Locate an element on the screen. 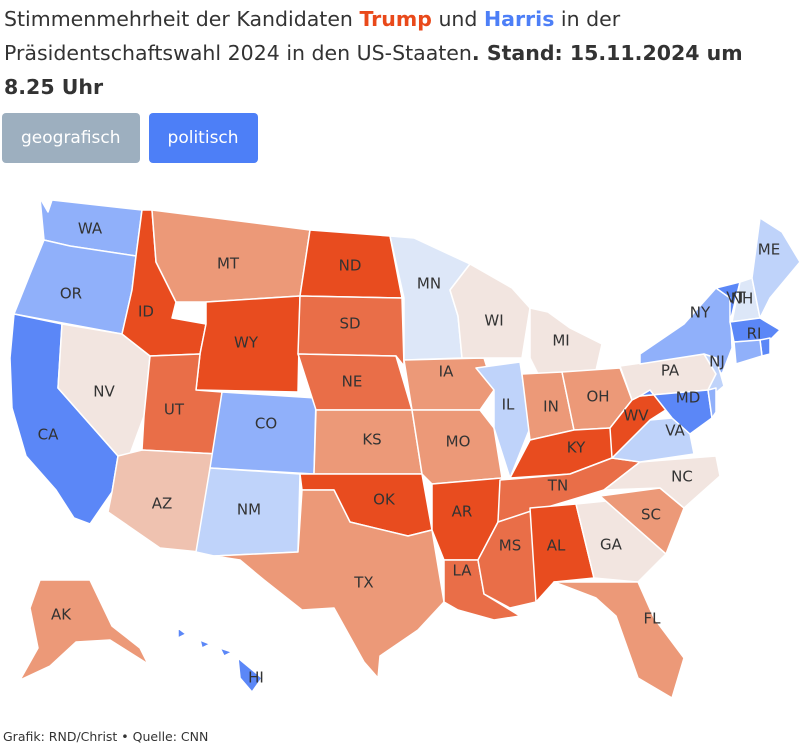 The image size is (800, 746). state-label-nj: NJ is located at coordinates (717, 362).